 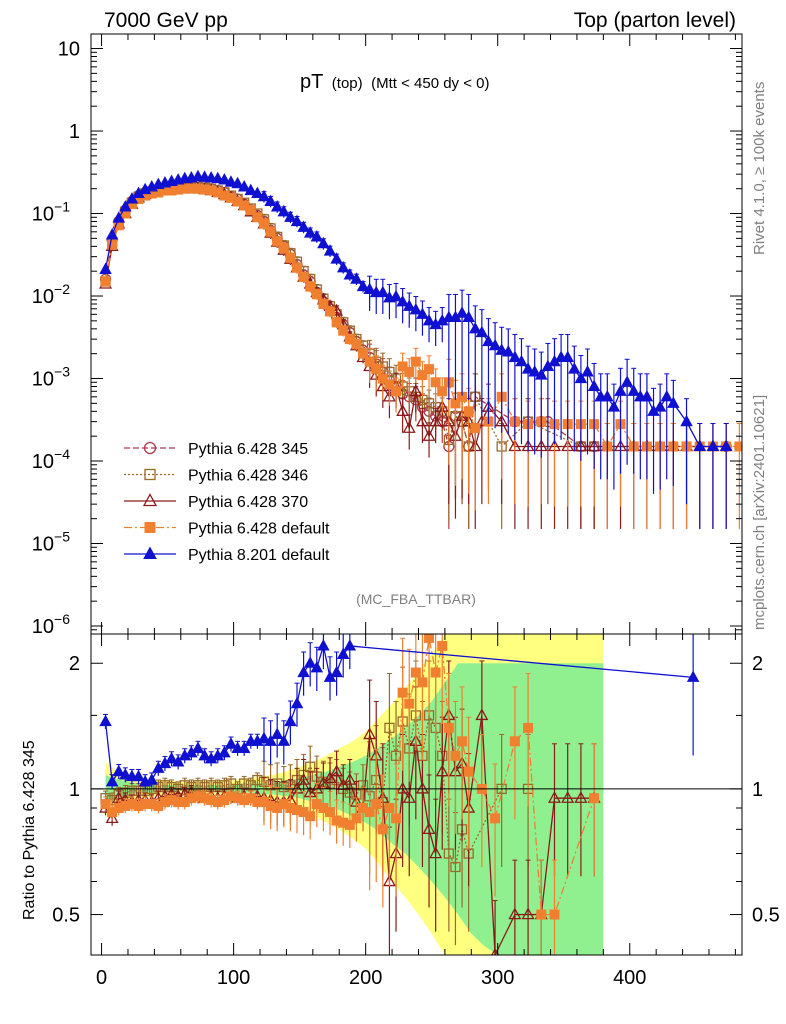 What do you see at coordinates (74, 790) in the screenshot?
I see `ratio-ytick-label: 1` at bounding box center [74, 790].